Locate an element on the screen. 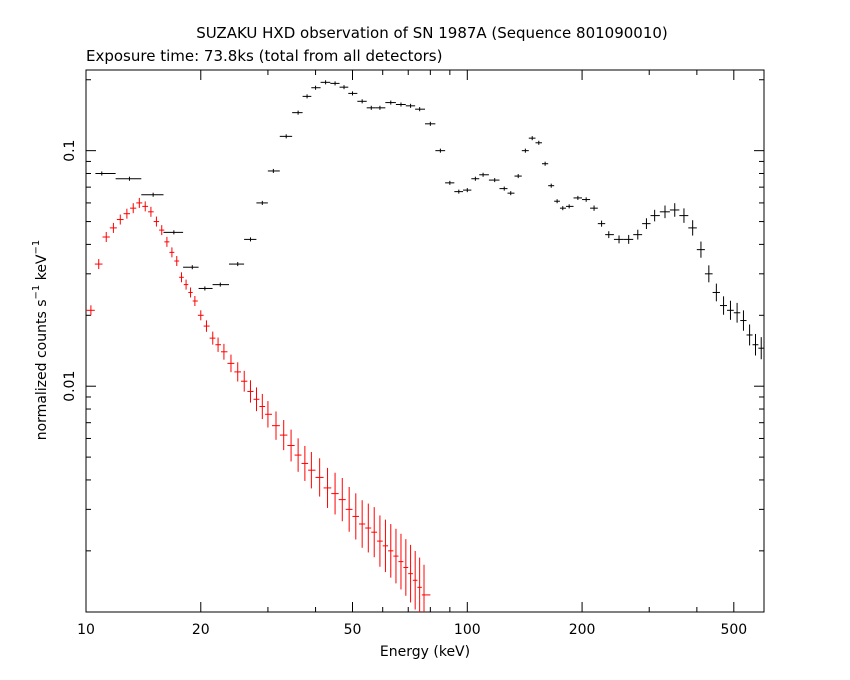 The height and width of the screenshot is (680, 850). x-tick-label: 10 is located at coordinates (86, 630).